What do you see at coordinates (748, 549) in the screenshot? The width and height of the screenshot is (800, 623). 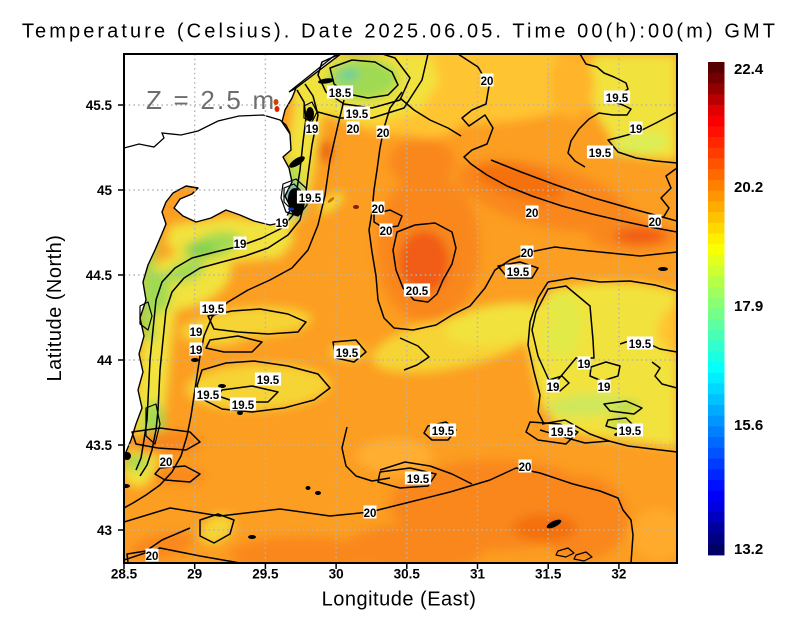 I see `svg-text: 13.2` at bounding box center [748, 549].